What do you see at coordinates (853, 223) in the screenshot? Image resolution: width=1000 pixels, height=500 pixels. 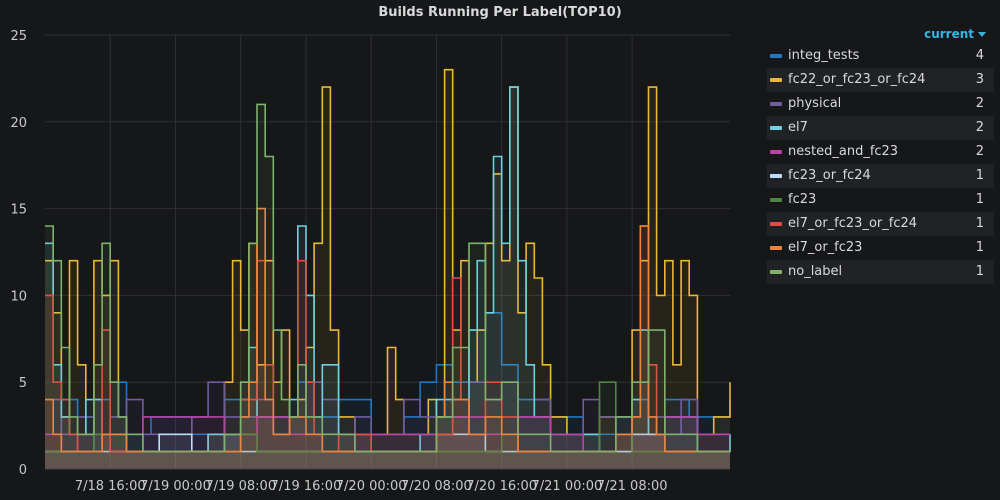 I see `legend-name: el7_or_fc23_or_fc24` at bounding box center [853, 223].